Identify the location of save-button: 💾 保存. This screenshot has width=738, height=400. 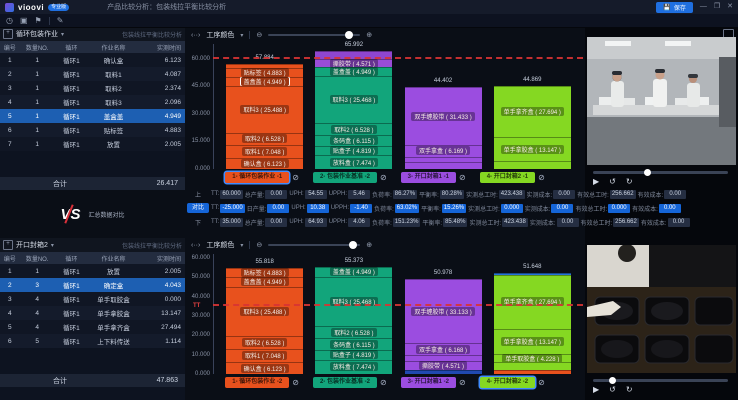
(674, 7).